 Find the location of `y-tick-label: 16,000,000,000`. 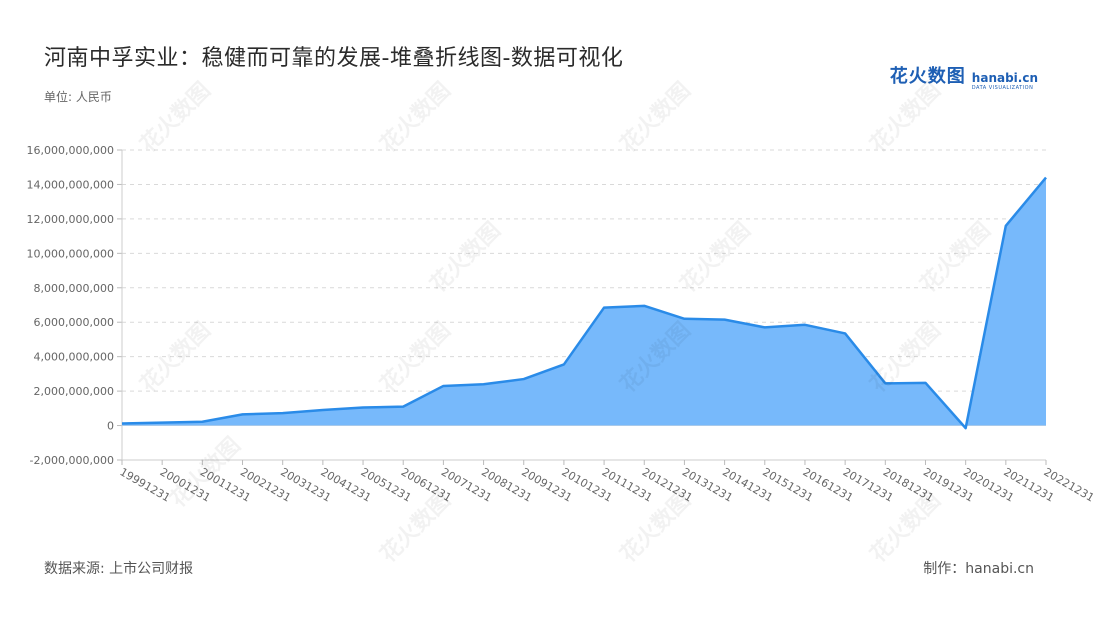

y-tick-label: 16,000,000,000 is located at coordinates (70, 150).